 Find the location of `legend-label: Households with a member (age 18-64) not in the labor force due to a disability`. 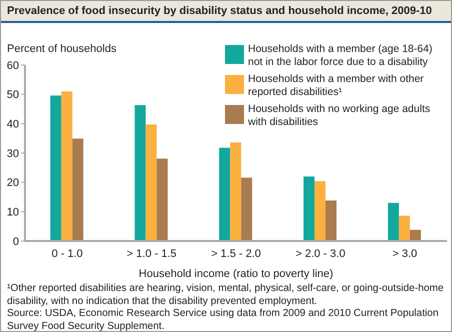

legend-label: Households with a member (age 18-64) not in the labor force due to a disability is located at coordinates (341, 56).